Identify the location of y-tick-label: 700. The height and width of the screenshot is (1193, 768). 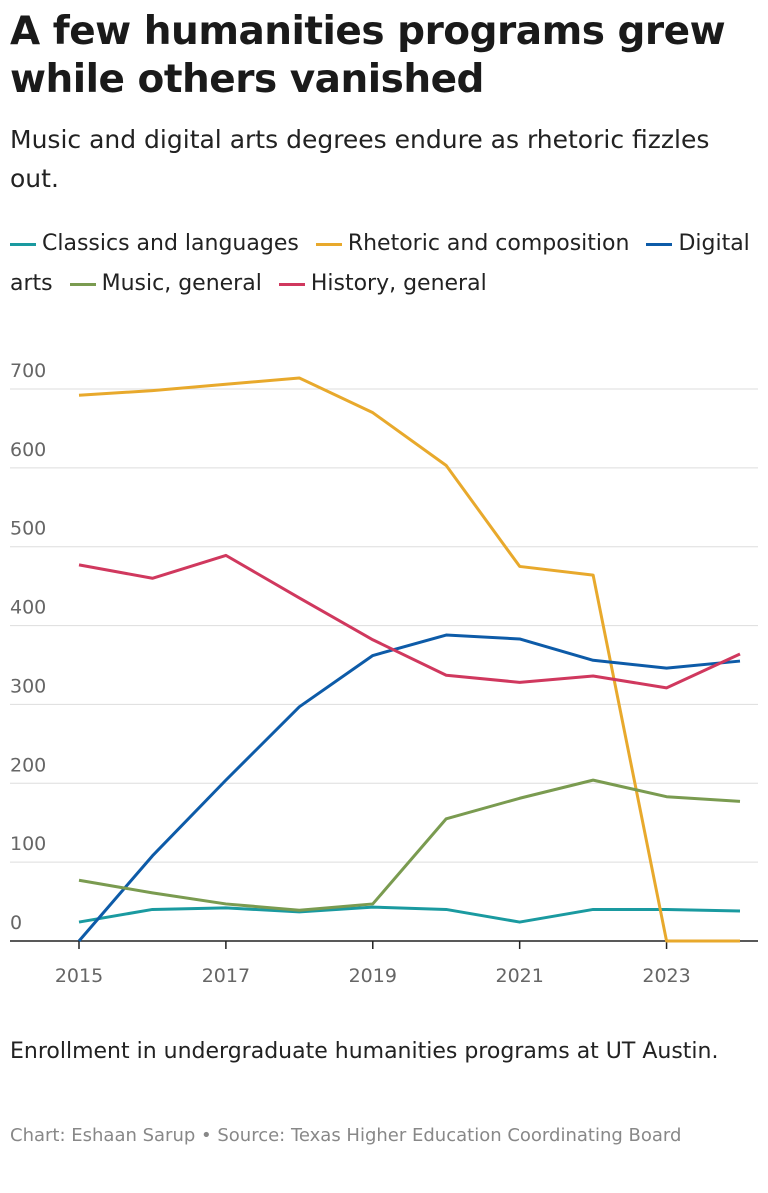
(28, 371).